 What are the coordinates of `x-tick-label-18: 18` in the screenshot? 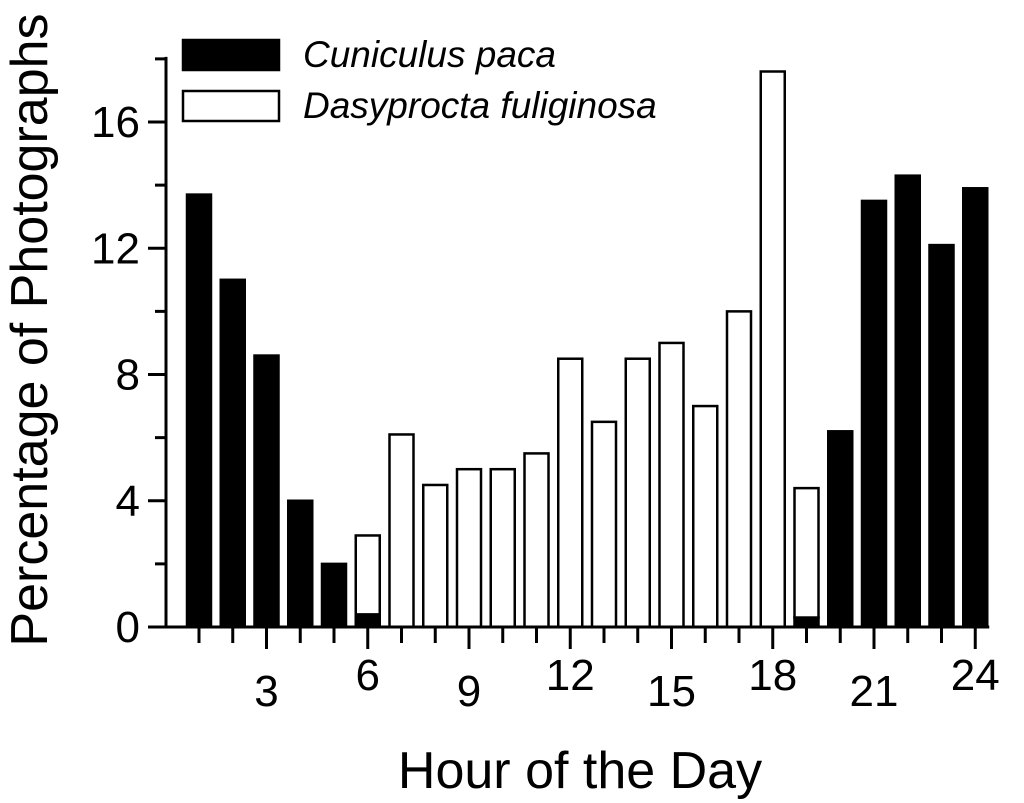 It's located at (772, 675).